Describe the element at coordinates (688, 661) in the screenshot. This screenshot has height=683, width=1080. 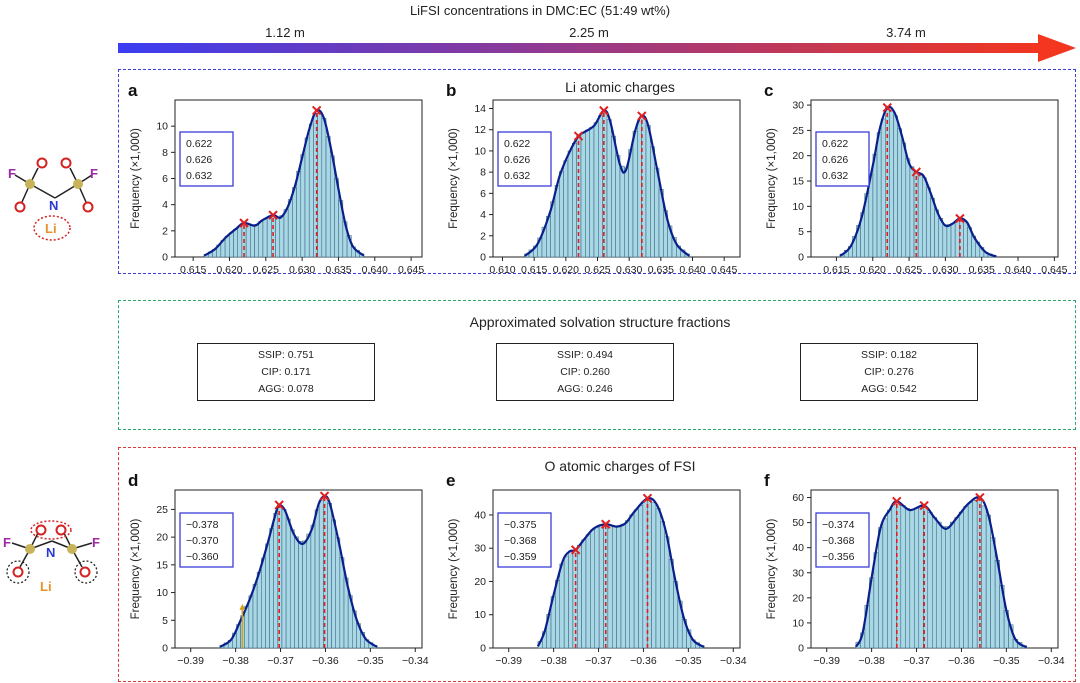
I see `x-tick-label: −0.35` at that location.